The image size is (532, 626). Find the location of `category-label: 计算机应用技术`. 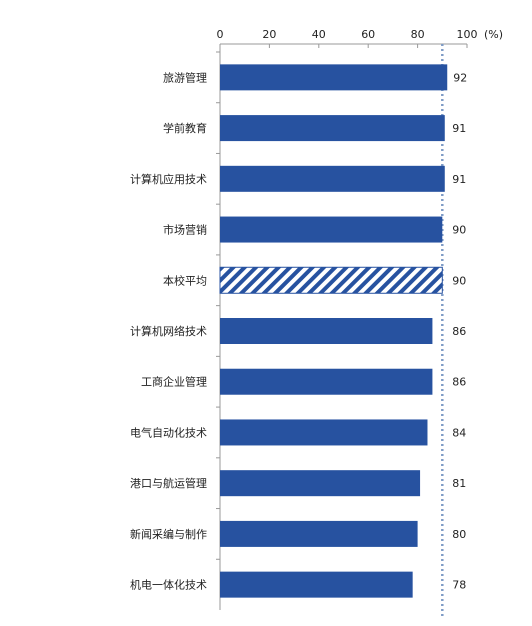

category-label: 计算机应用技术 is located at coordinates (168, 179).